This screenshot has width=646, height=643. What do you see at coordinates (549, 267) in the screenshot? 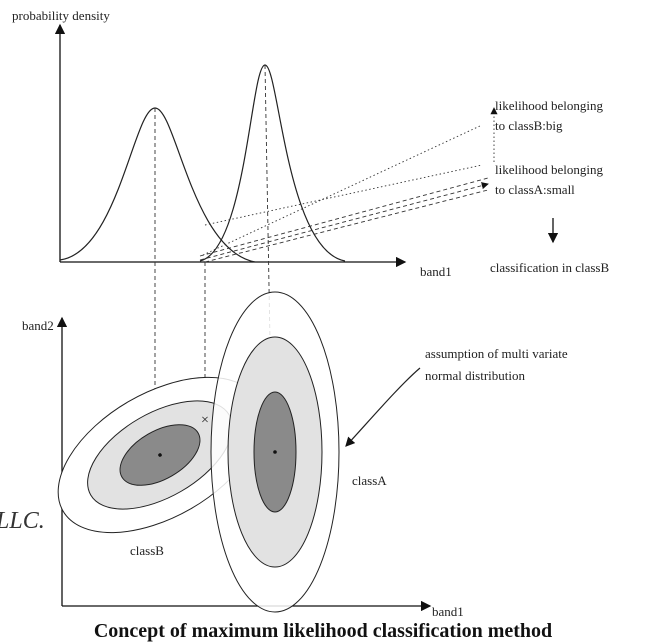
I see `annotation: classification in classB` at bounding box center [549, 267].